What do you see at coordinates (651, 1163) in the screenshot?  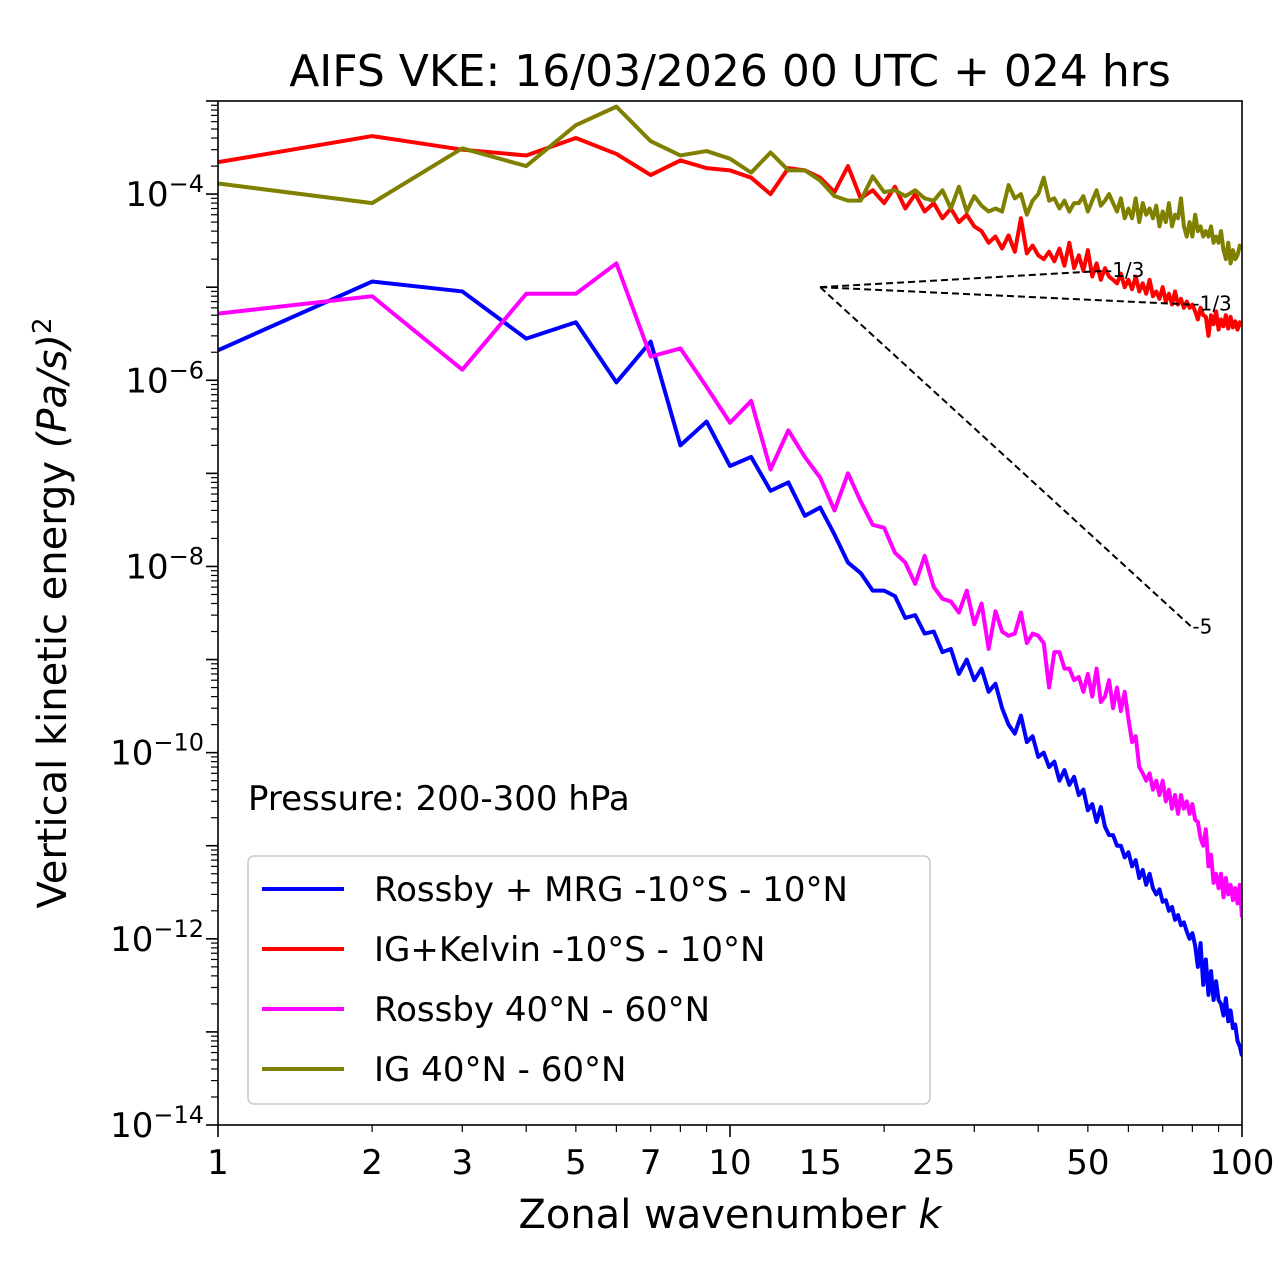 I see `x-tick-label: 7` at bounding box center [651, 1163].